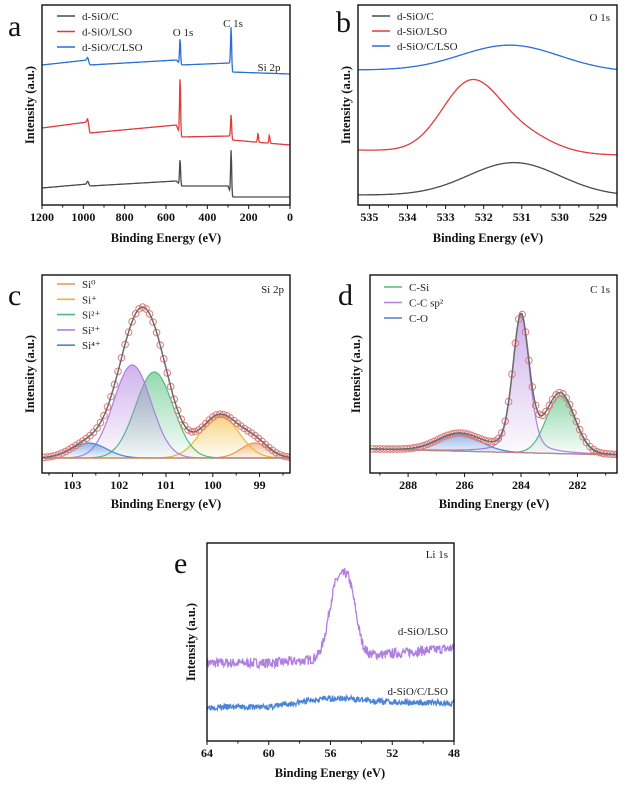 The image size is (636, 792). What do you see at coordinates (272, 290) in the screenshot?
I see `panel-title: Si 2p` at bounding box center [272, 290].